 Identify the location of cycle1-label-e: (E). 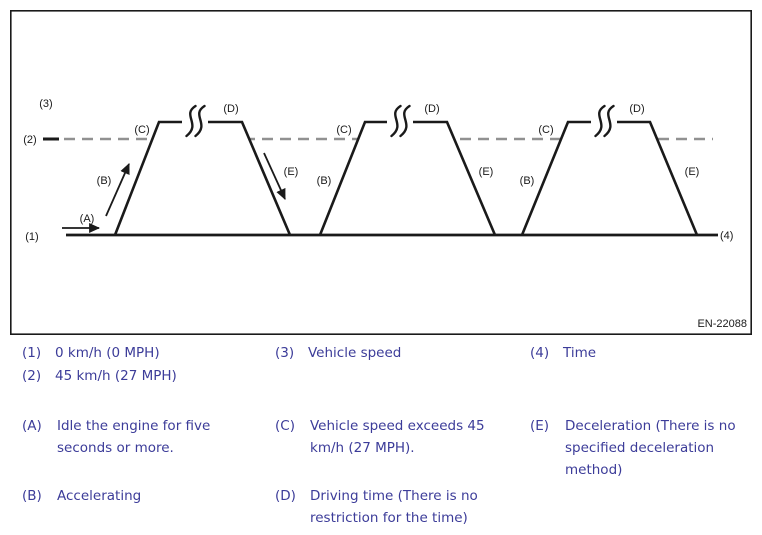
(291, 172).